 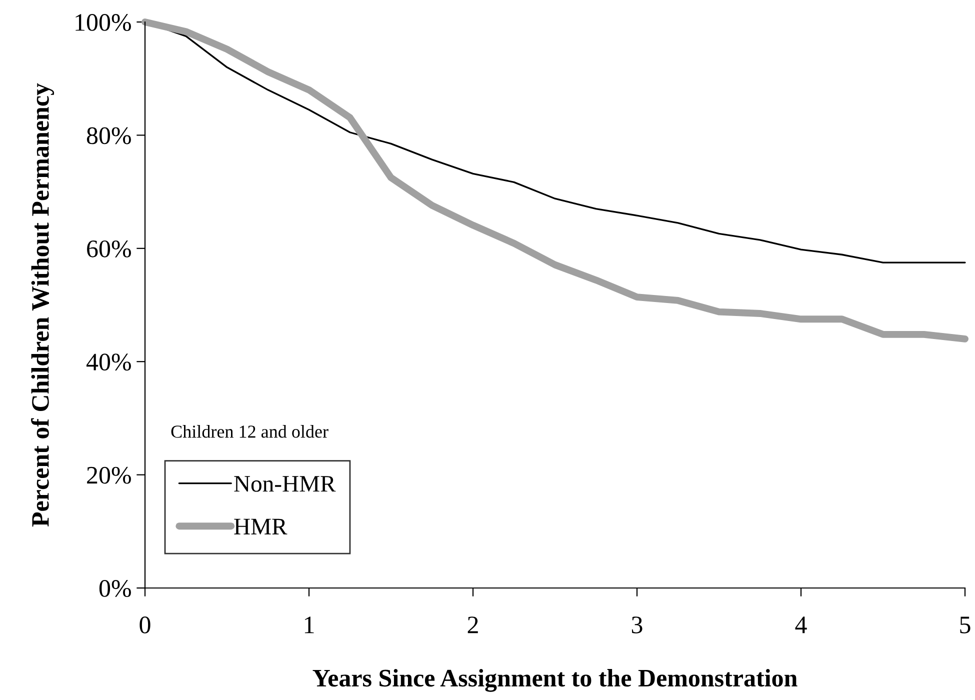 What do you see at coordinates (103, 22) in the screenshot?
I see `y-tick-label: 100%` at bounding box center [103, 22].